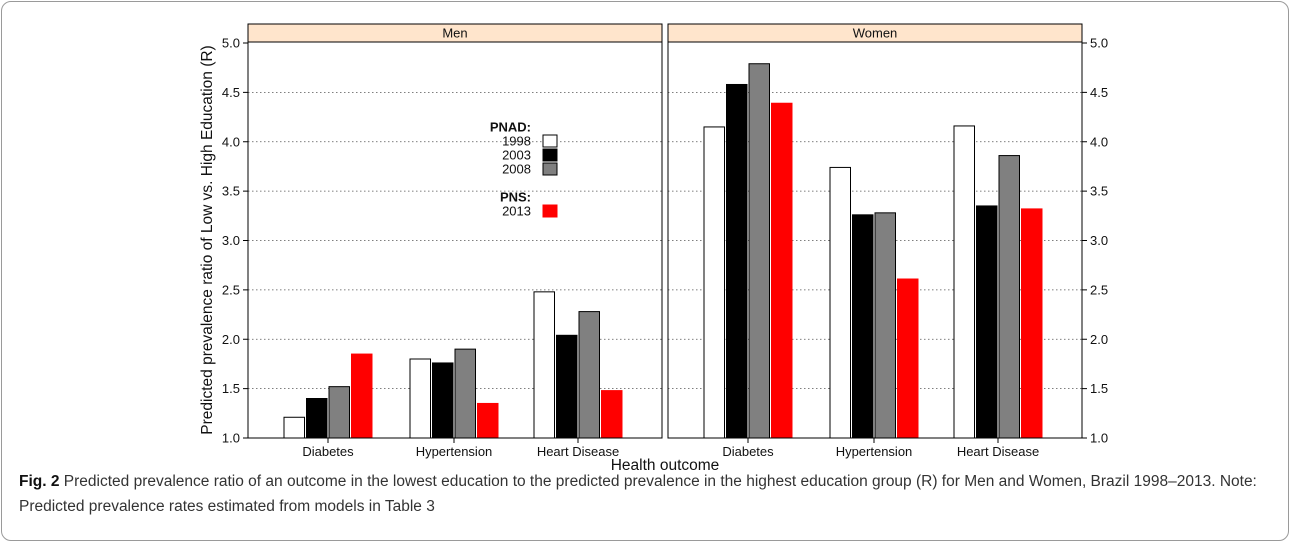 This screenshot has width=1292, height=544. What do you see at coordinates (488, 420) in the screenshot?
I see `bar-men-hypertension-2013` at bounding box center [488, 420].